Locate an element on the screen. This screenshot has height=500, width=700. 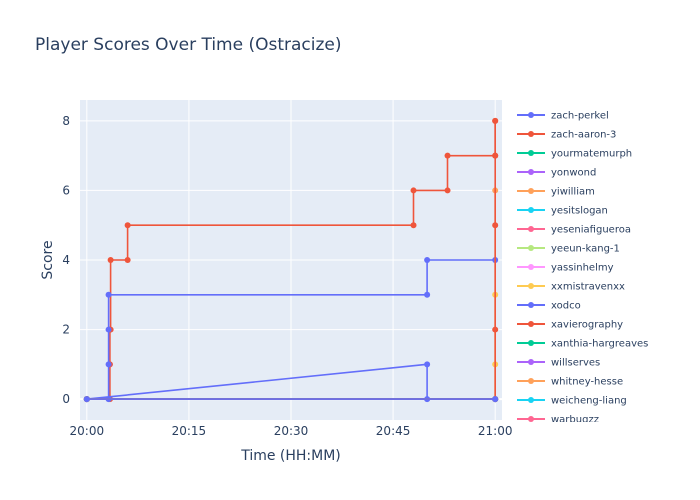
legend-label: yesitslogan is located at coordinates (579, 211).